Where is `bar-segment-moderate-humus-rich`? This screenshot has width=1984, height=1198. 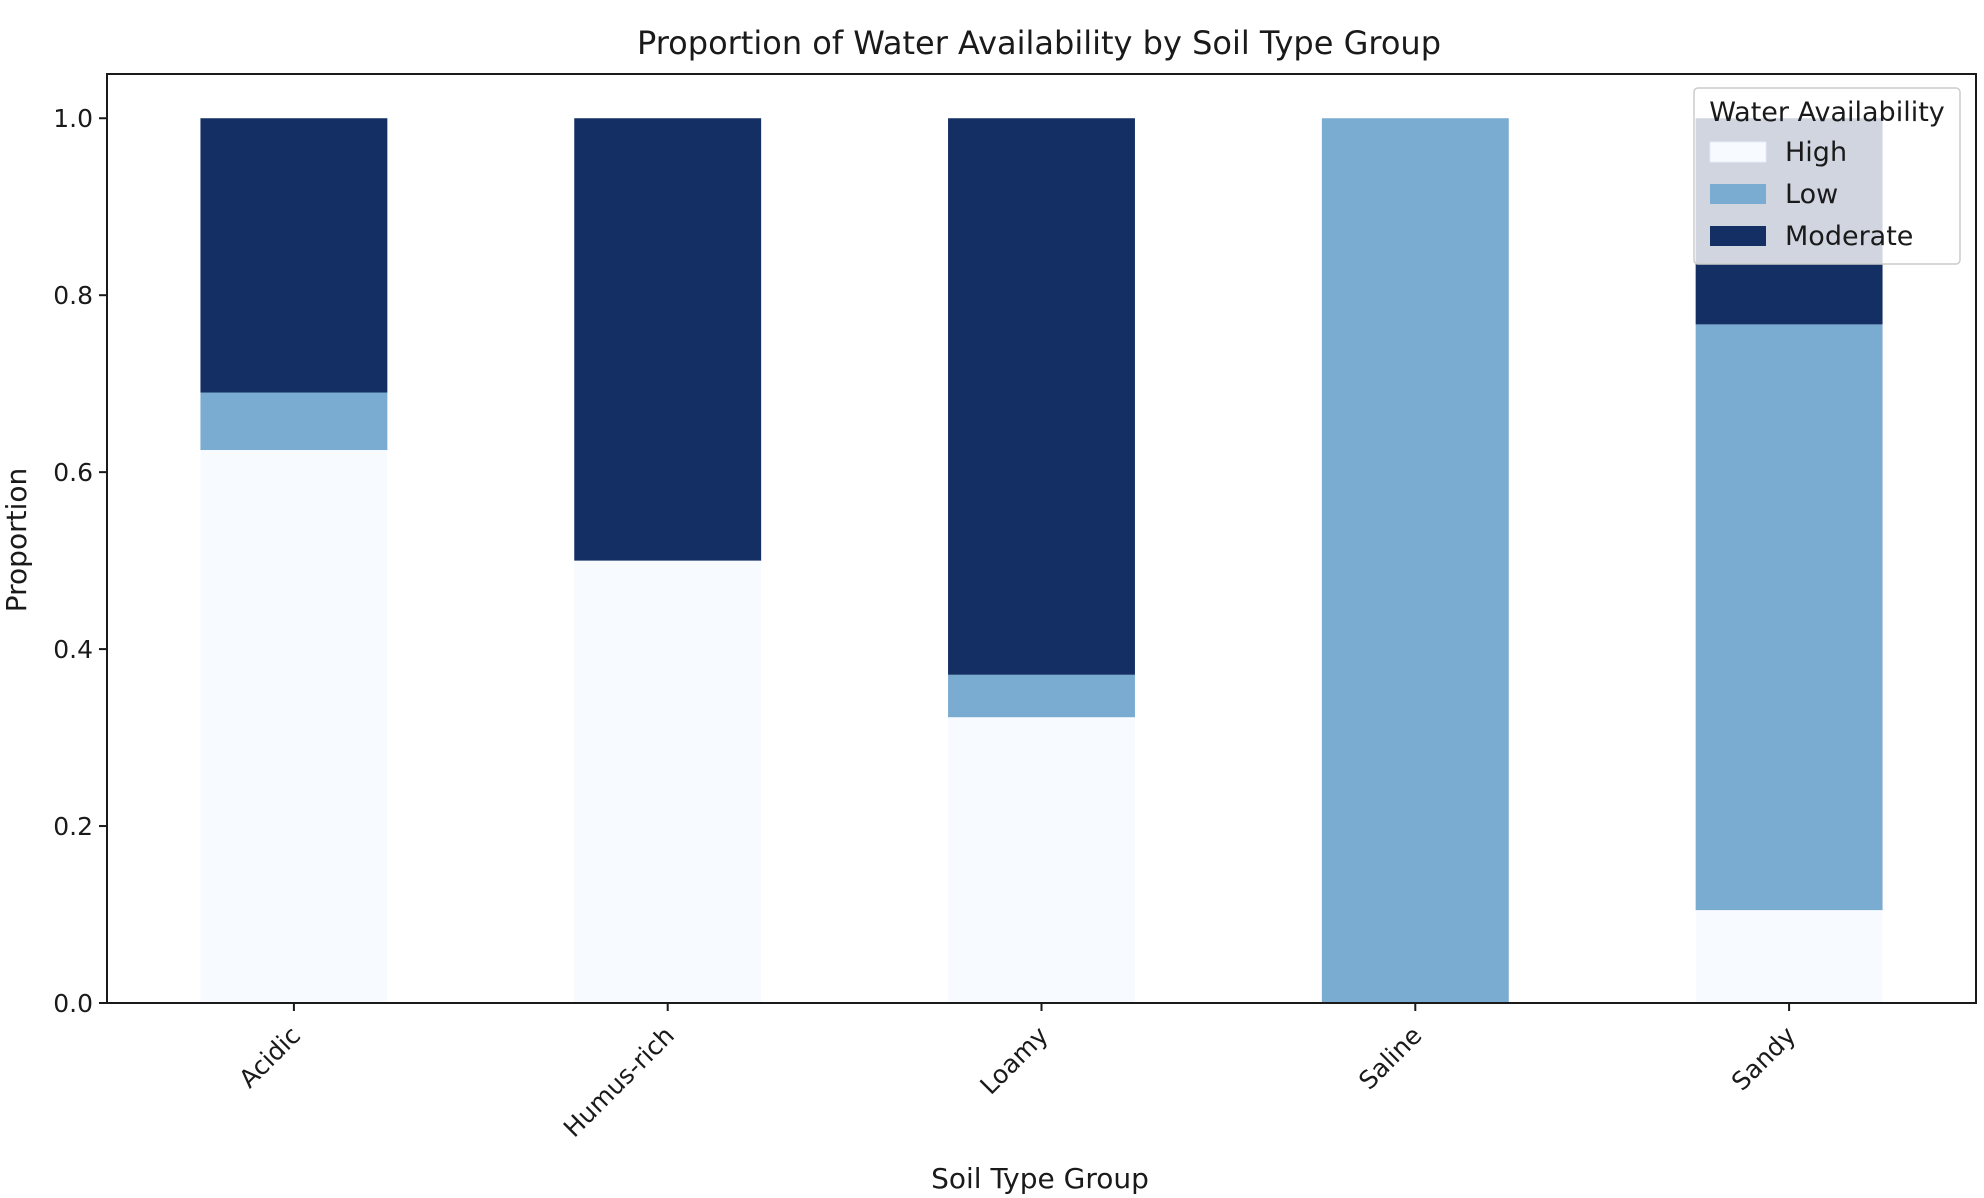 bar-segment-moderate-humus-rich is located at coordinates (668, 339).